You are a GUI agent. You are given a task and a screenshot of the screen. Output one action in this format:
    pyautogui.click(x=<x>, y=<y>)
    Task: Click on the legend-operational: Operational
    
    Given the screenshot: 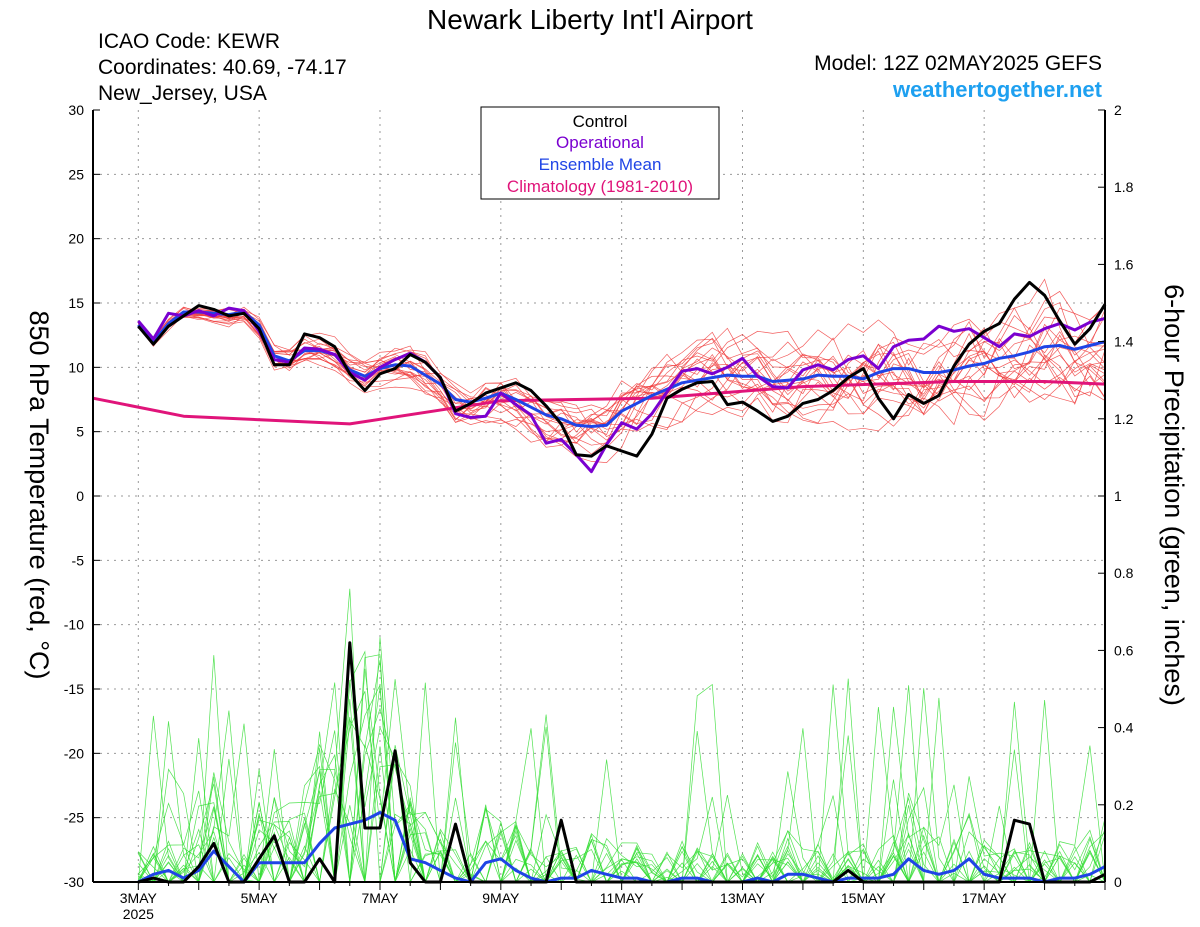 What is the action you would take?
    pyautogui.click(x=600, y=142)
    